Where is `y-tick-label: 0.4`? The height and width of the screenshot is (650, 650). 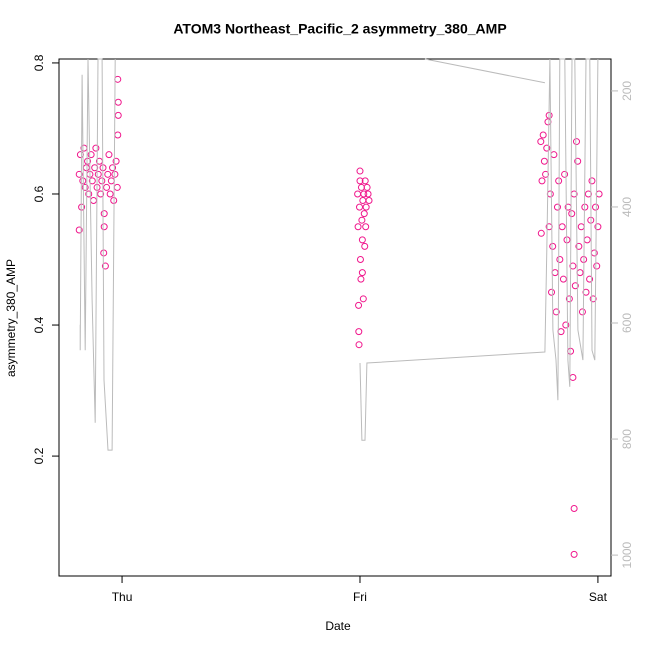 y-tick-label: 0.4 is located at coordinates (39, 324).